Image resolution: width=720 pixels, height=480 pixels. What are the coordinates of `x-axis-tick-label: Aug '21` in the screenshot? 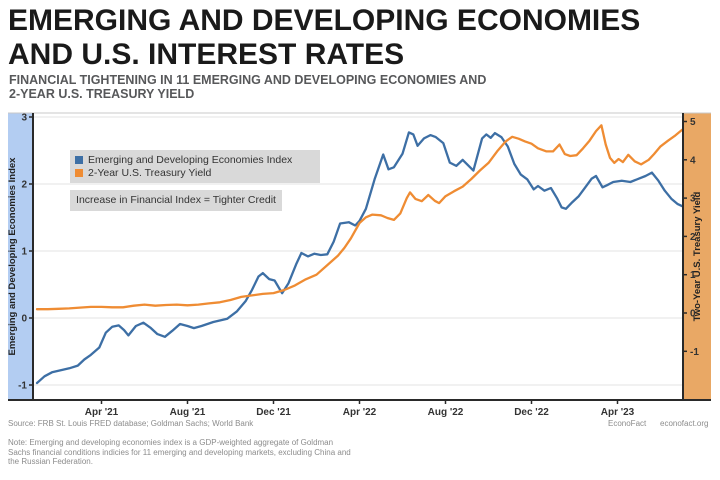 It's located at (188, 412).